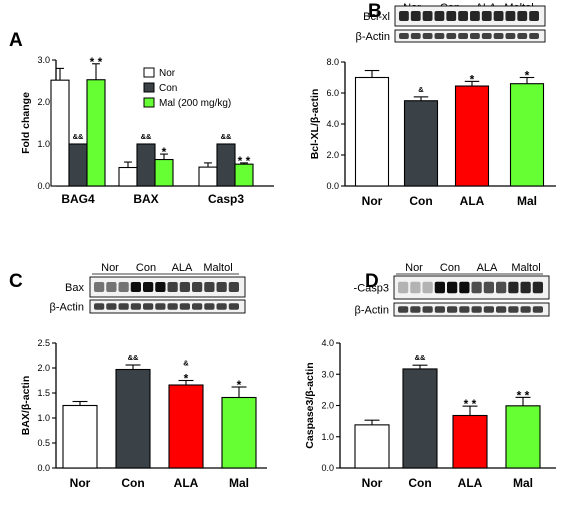  What do you see at coordinates (133, 357) in the screenshot?
I see `significance-label-C-Con: &&` at bounding box center [133, 357].